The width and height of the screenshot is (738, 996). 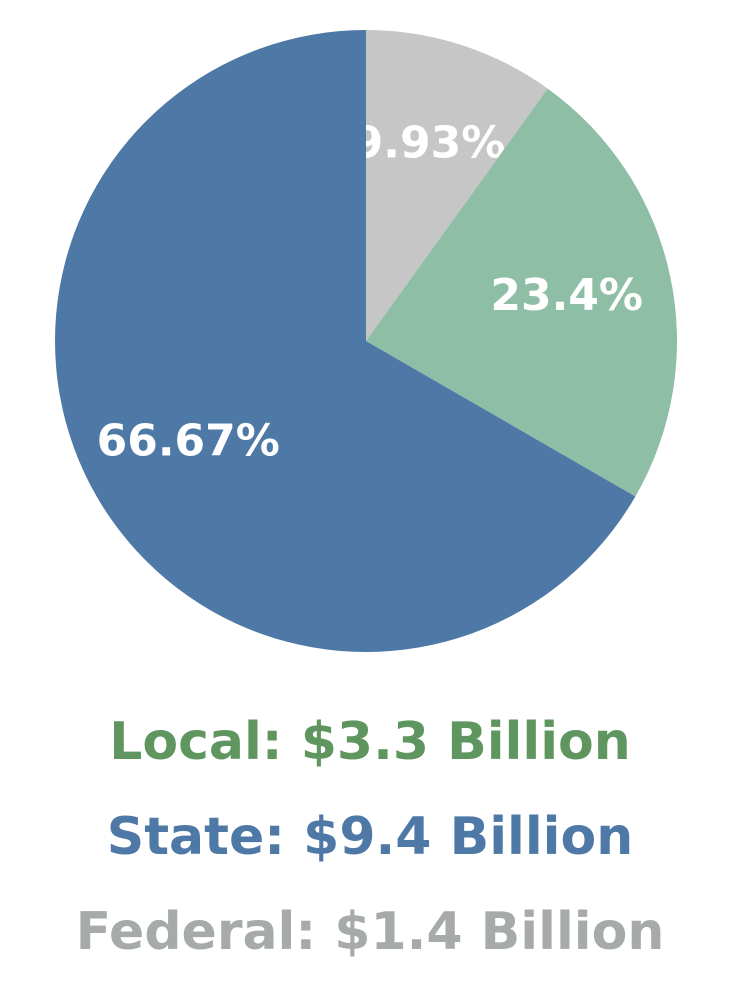 I want to click on legend-text: Federal: $1.4 Billion, so click(x=370, y=932).